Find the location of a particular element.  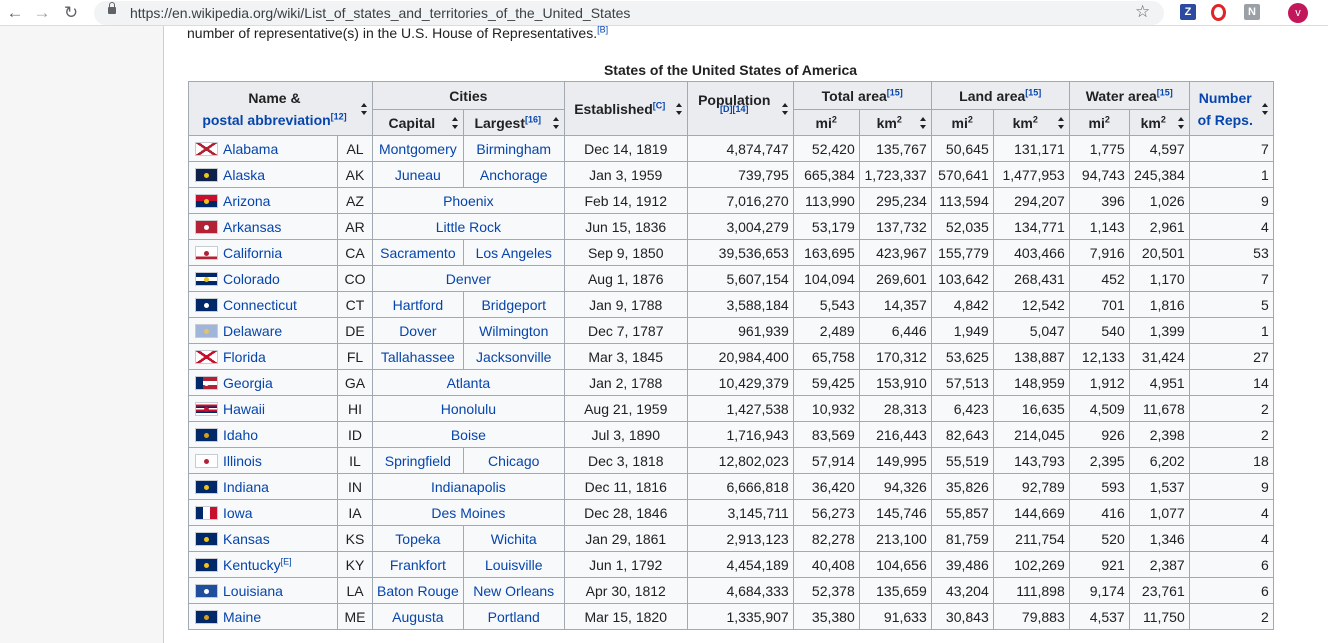

florida-flag-icon is located at coordinates (206, 356).